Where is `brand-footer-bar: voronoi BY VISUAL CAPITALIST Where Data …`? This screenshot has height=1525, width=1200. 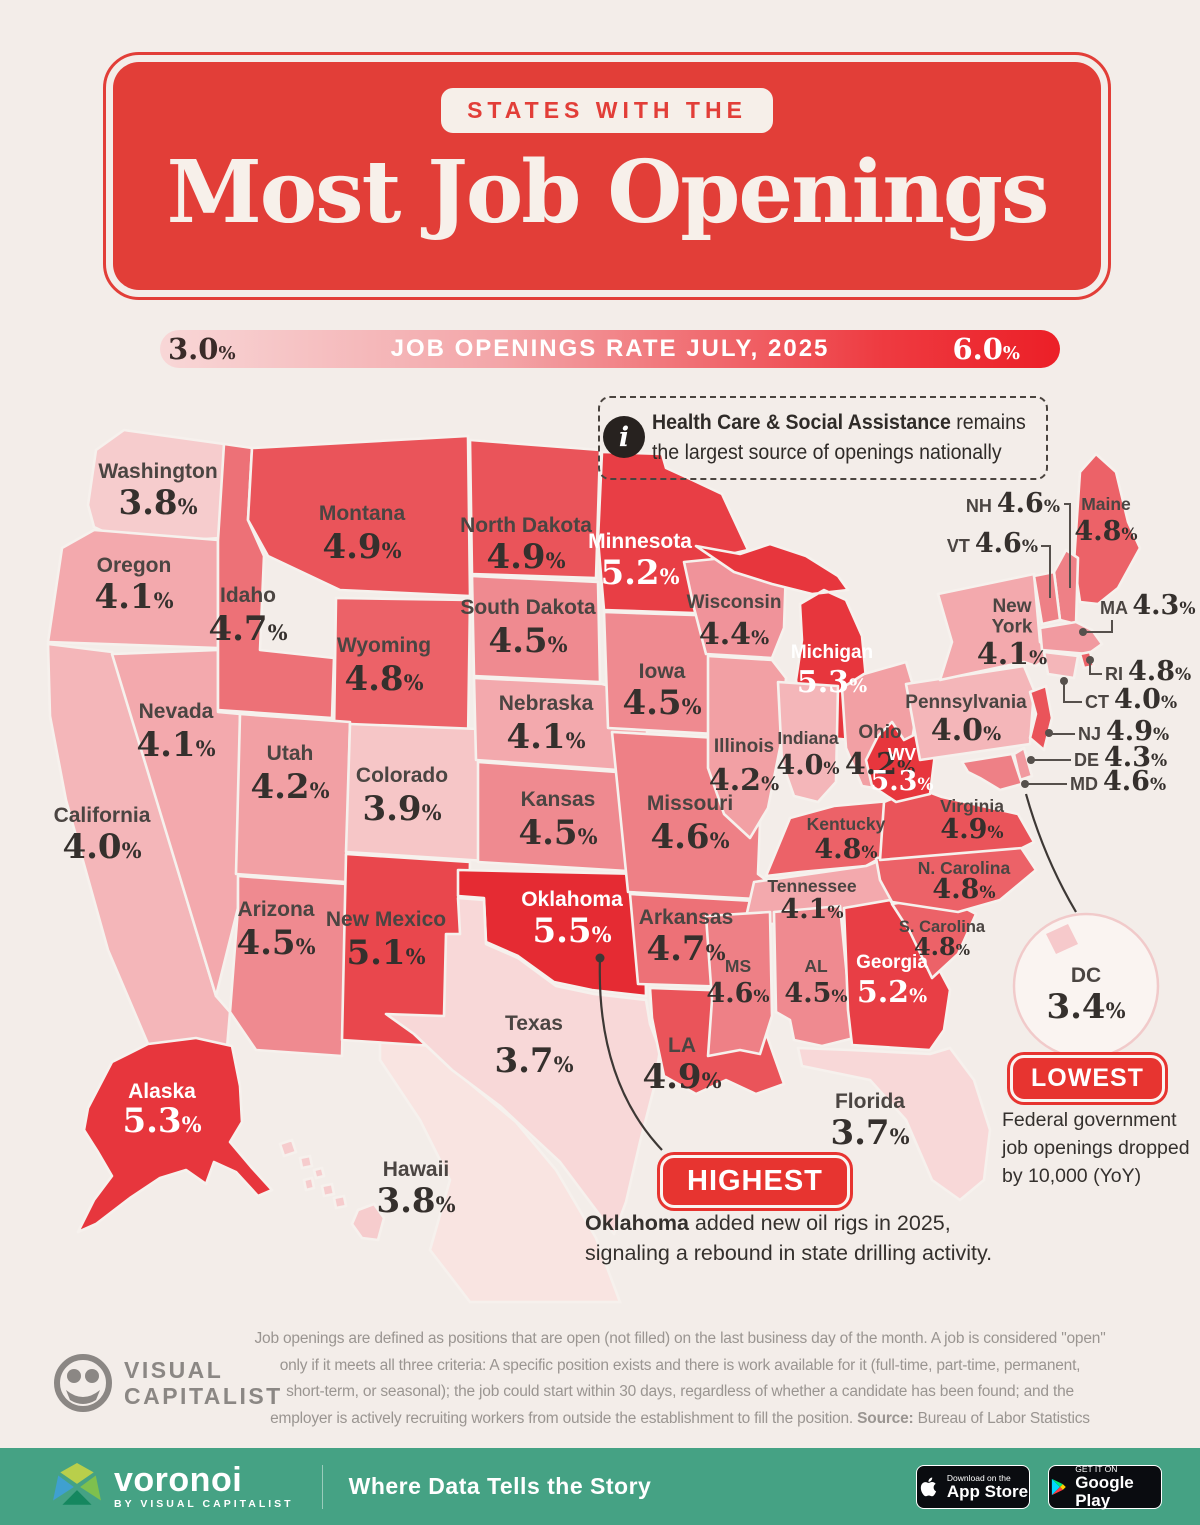
brand-footer-bar: voronoi BY VISUAL CAPITALIST Where Data … is located at coordinates (600, 1486).